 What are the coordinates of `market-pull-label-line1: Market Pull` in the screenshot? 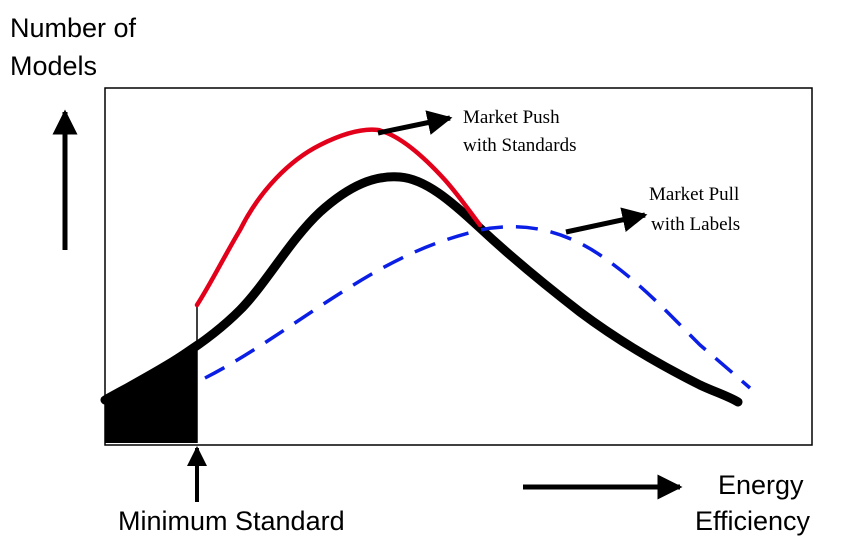 It's located at (694, 194).